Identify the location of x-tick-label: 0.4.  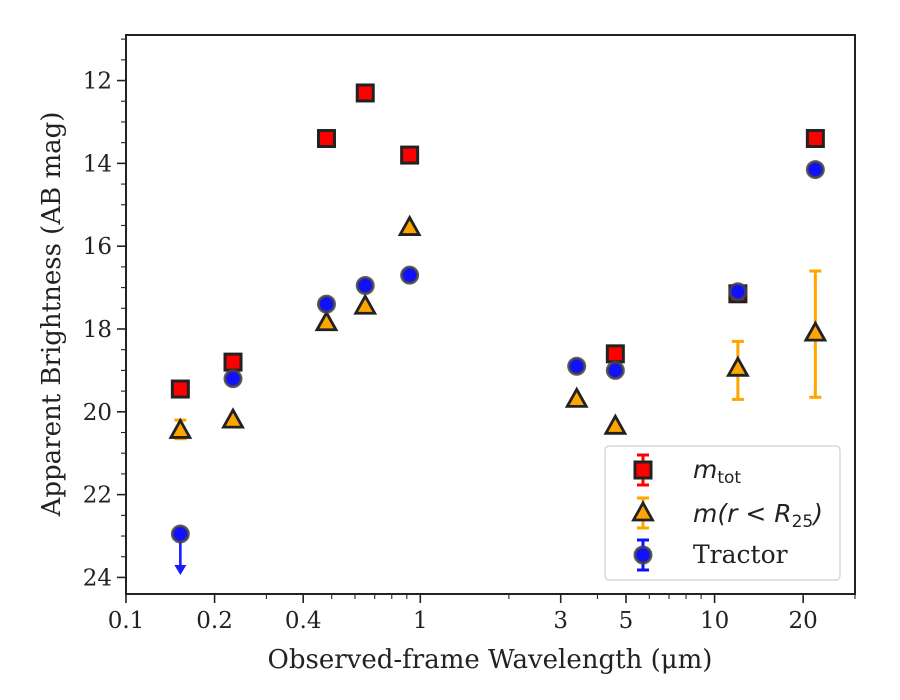
(303, 621).